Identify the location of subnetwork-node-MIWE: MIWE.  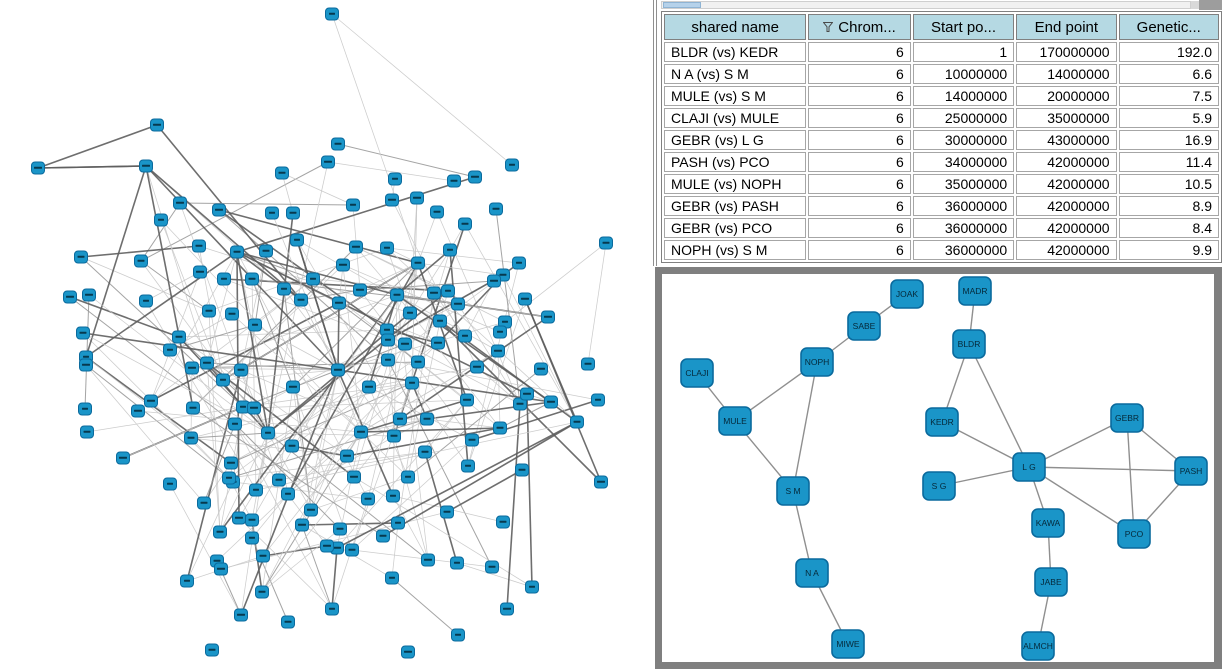
(848, 644).